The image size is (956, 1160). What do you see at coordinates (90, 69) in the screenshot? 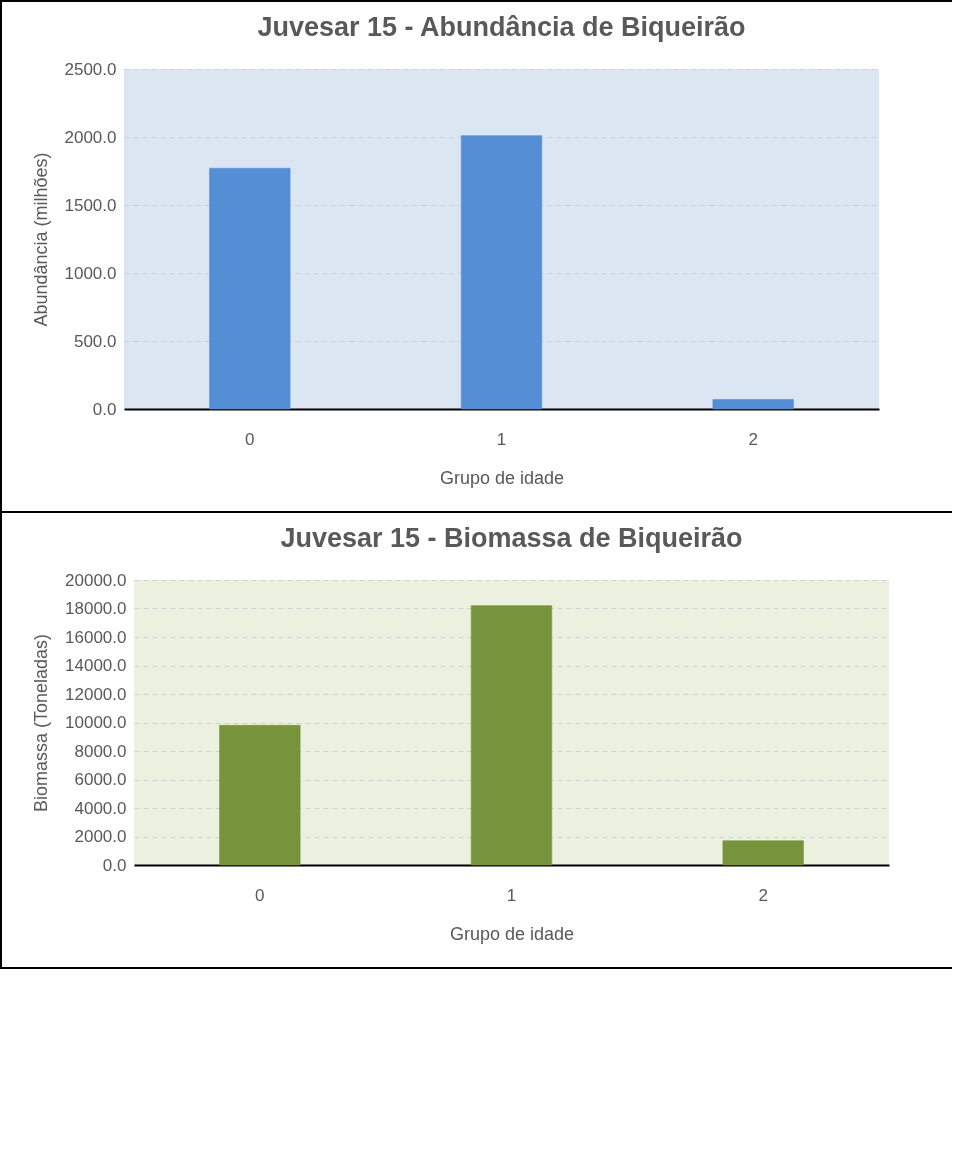
I see `y-tick-label: 2500.0` at bounding box center [90, 69].